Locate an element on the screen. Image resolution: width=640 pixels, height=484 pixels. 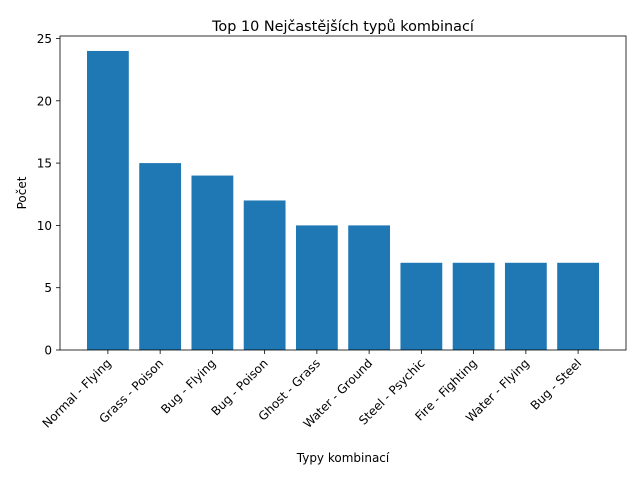
y-tick-label: 15 is located at coordinates (44, 164).